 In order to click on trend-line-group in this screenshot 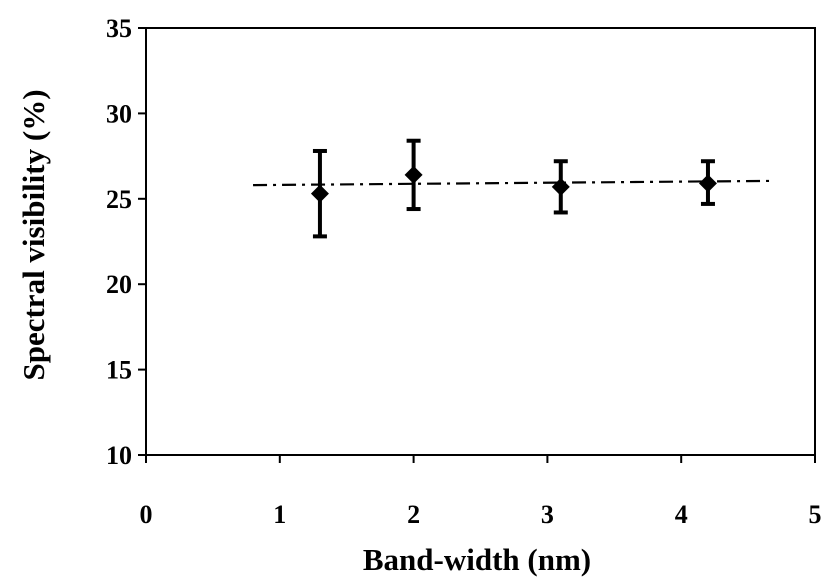, I will do `click(514, 183)`.